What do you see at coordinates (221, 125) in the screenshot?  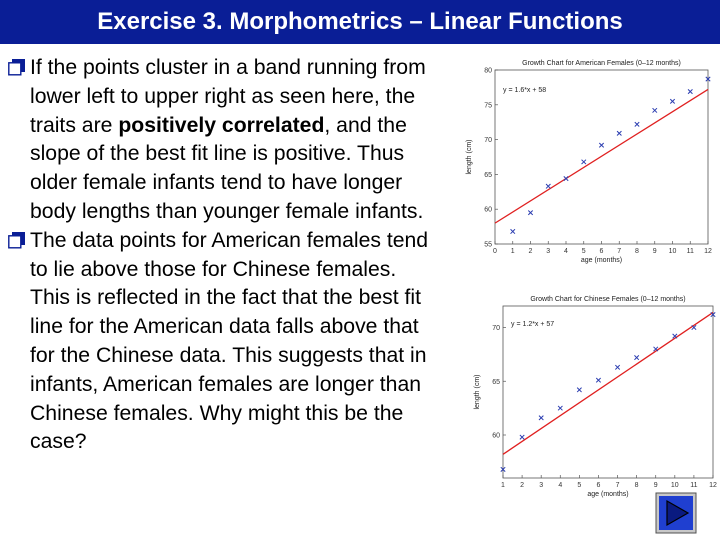 I see `bullet-1-bold-term: positively correlated` at bounding box center [221, 125].